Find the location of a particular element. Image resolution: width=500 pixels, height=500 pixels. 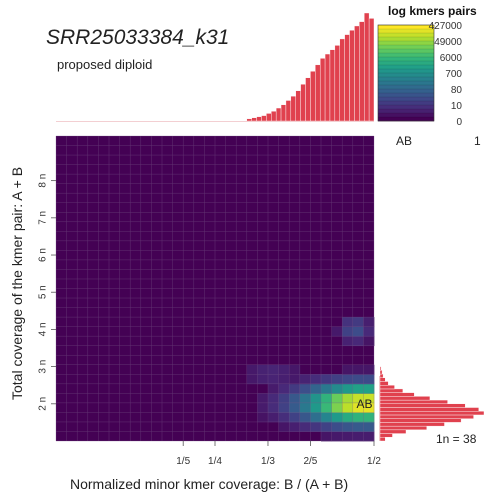

x-tick-label: 1/4 is located at coordinates (215, 461).